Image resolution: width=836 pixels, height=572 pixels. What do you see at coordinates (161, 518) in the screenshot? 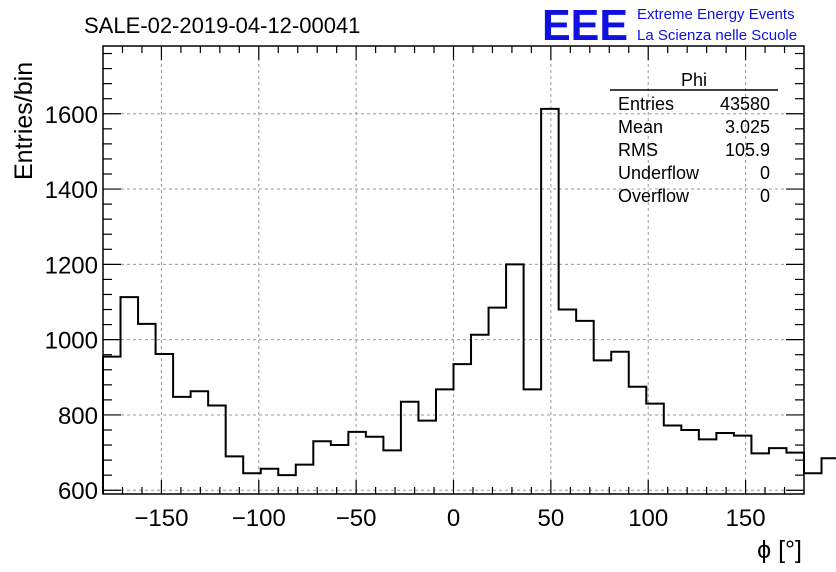
I see `x-tick-label: −150` at bounding box center [161, 518].